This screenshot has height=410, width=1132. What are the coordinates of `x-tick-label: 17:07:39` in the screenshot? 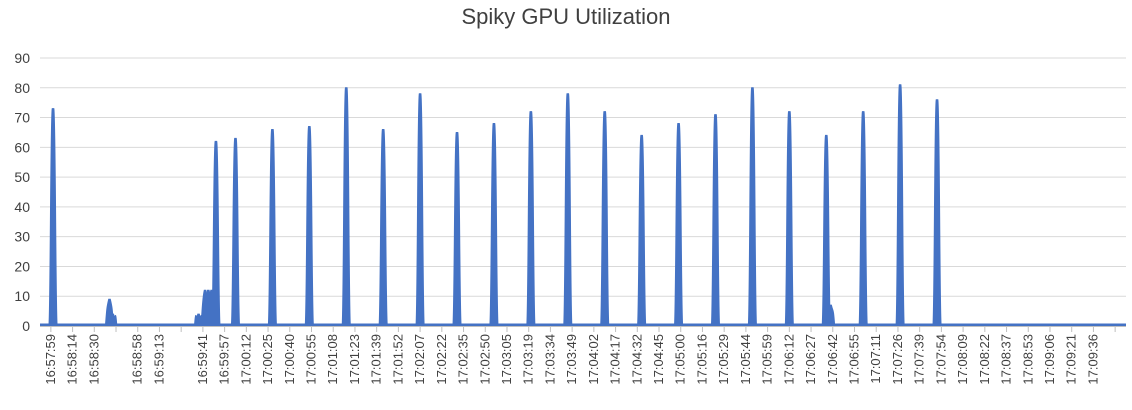 It's located at (919, 359).